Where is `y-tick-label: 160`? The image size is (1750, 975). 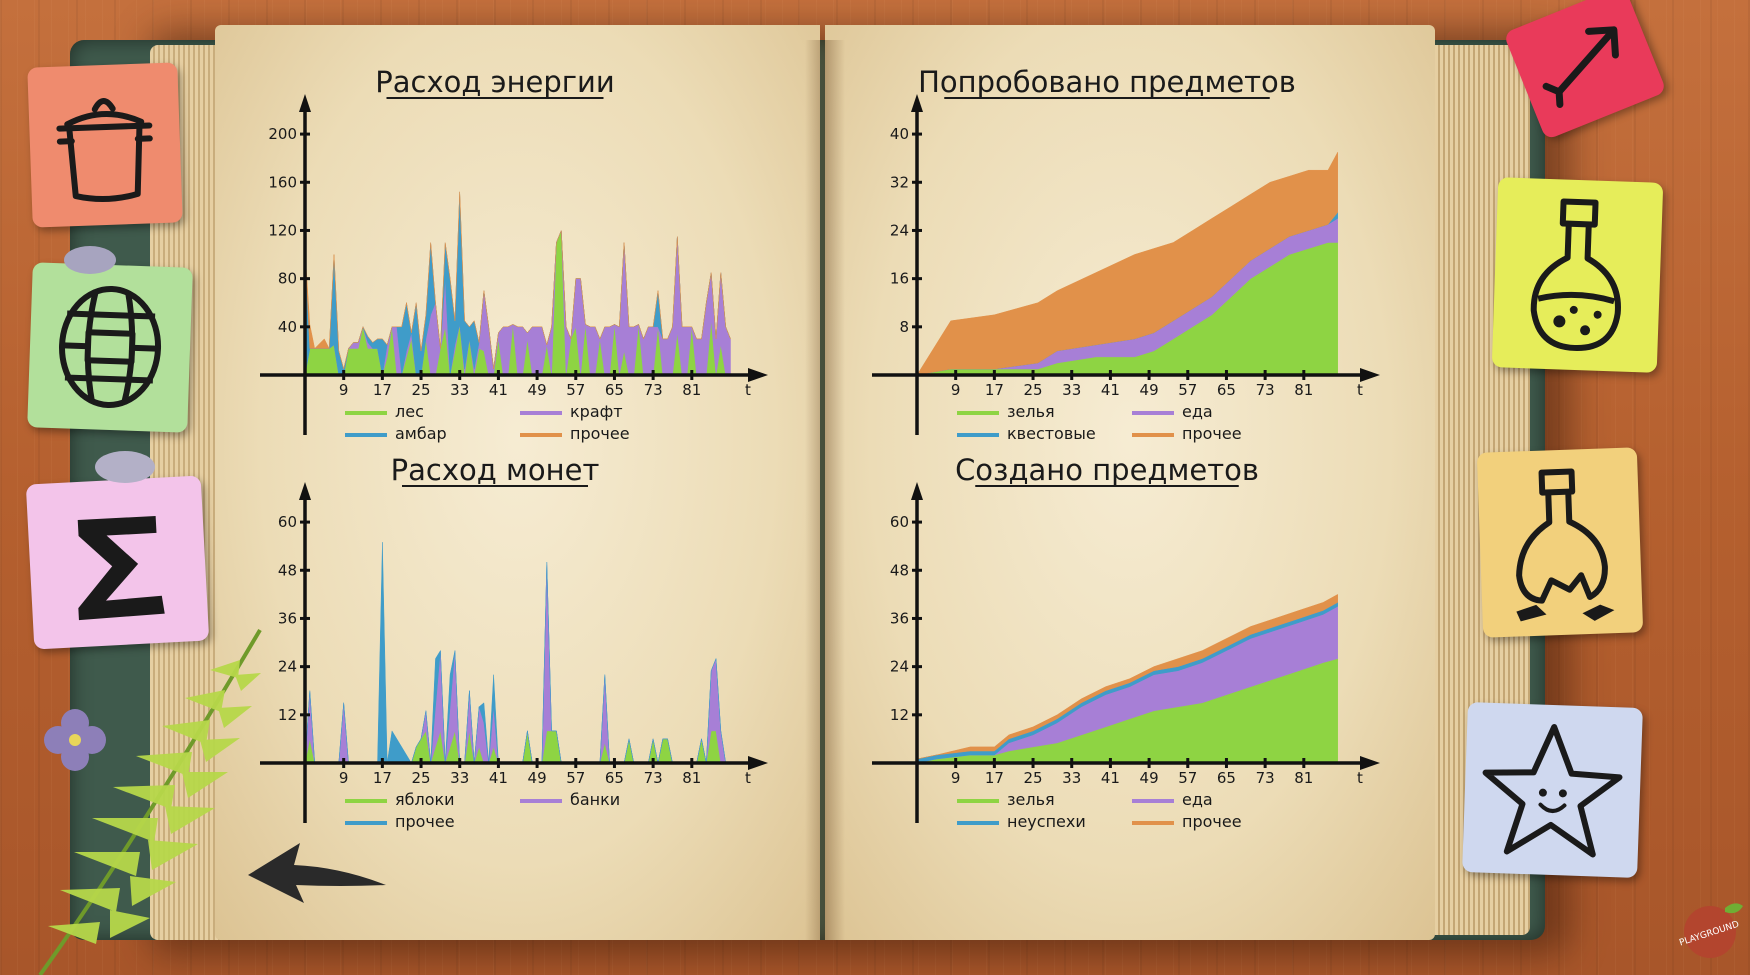
y-tick-label: 160 is located at coordinates (282, 182).